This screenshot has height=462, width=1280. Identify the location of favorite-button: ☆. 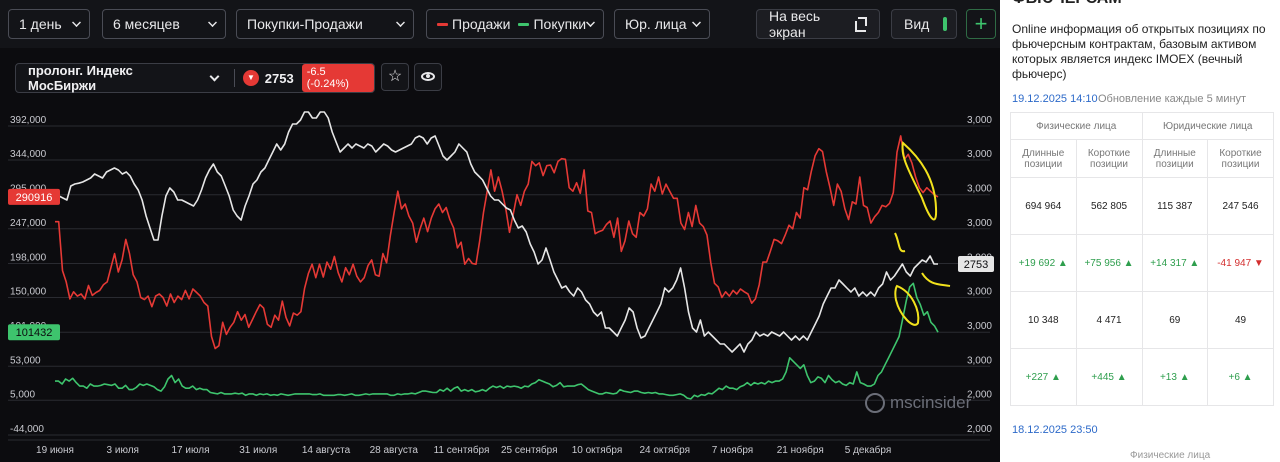
(395, 77).